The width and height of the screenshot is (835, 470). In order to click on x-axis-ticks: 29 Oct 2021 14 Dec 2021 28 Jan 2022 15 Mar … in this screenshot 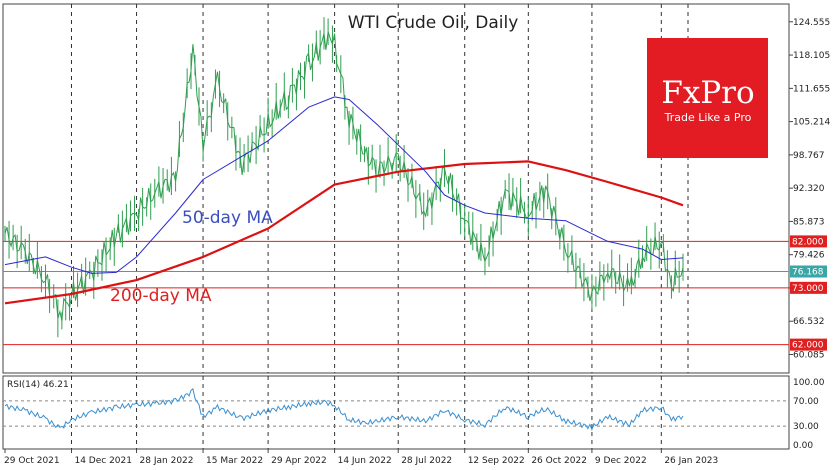, I will do `click(361, 457)`.